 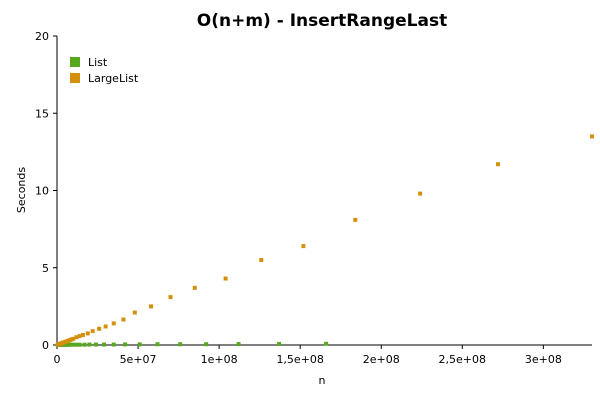 I want to click on y-tick-label: 15, so click(x=42, y=113).